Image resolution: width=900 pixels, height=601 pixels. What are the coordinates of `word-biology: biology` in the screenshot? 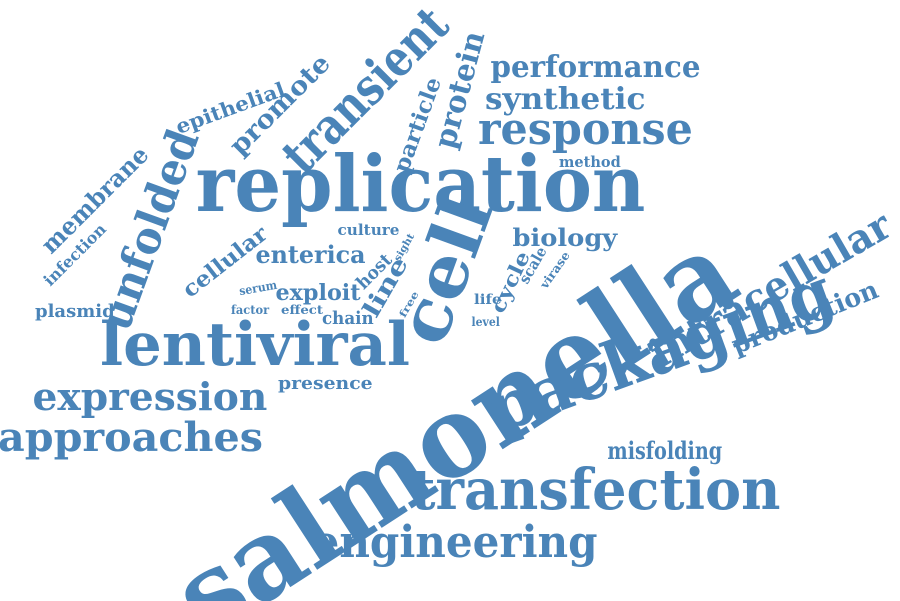 It's located at (565, 237).